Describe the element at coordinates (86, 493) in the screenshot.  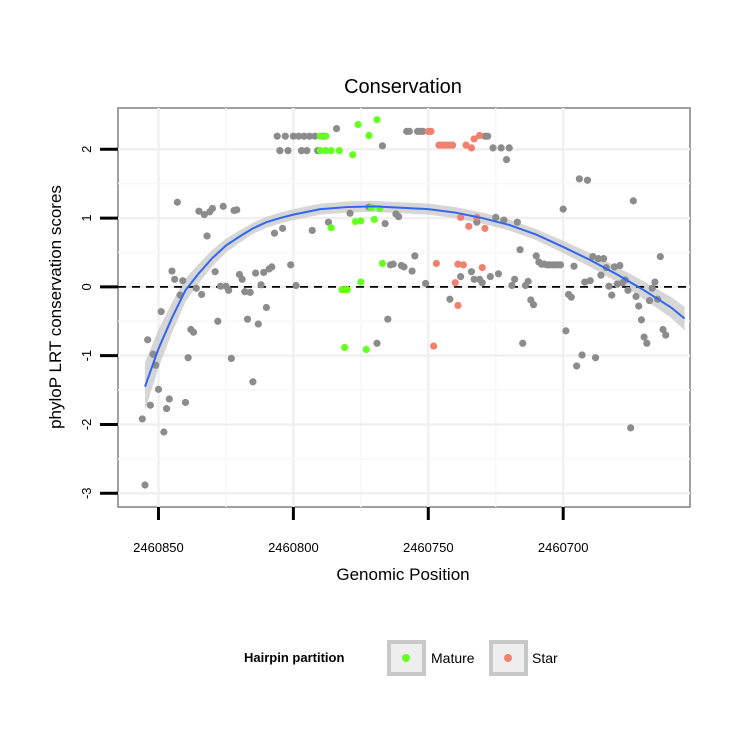
I see `y-tick-label: -3` at that location.